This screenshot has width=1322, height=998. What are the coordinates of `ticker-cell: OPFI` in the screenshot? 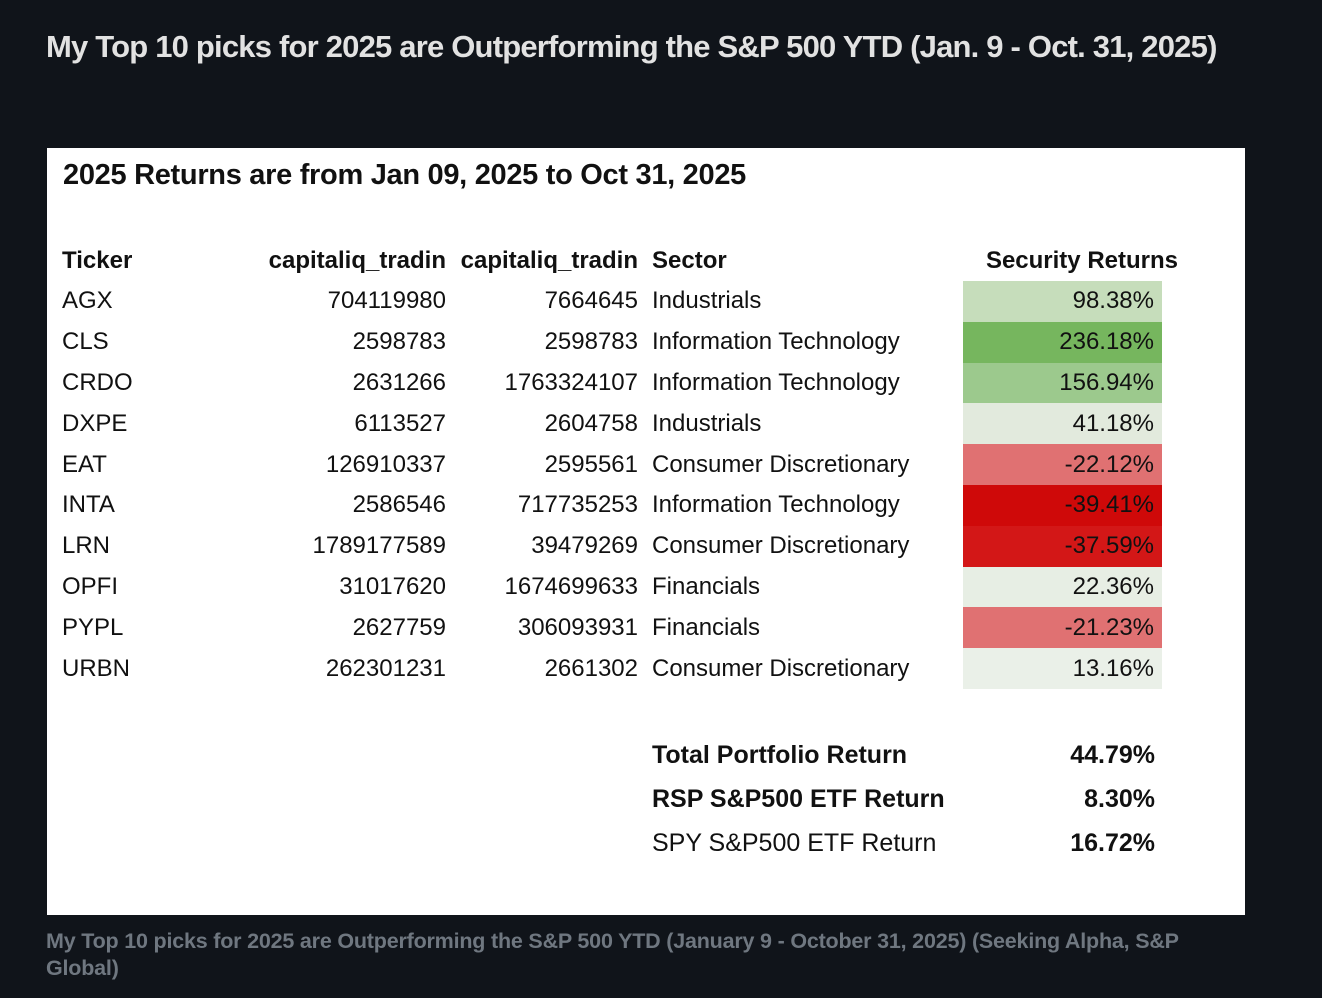 It's located at (90, 586).